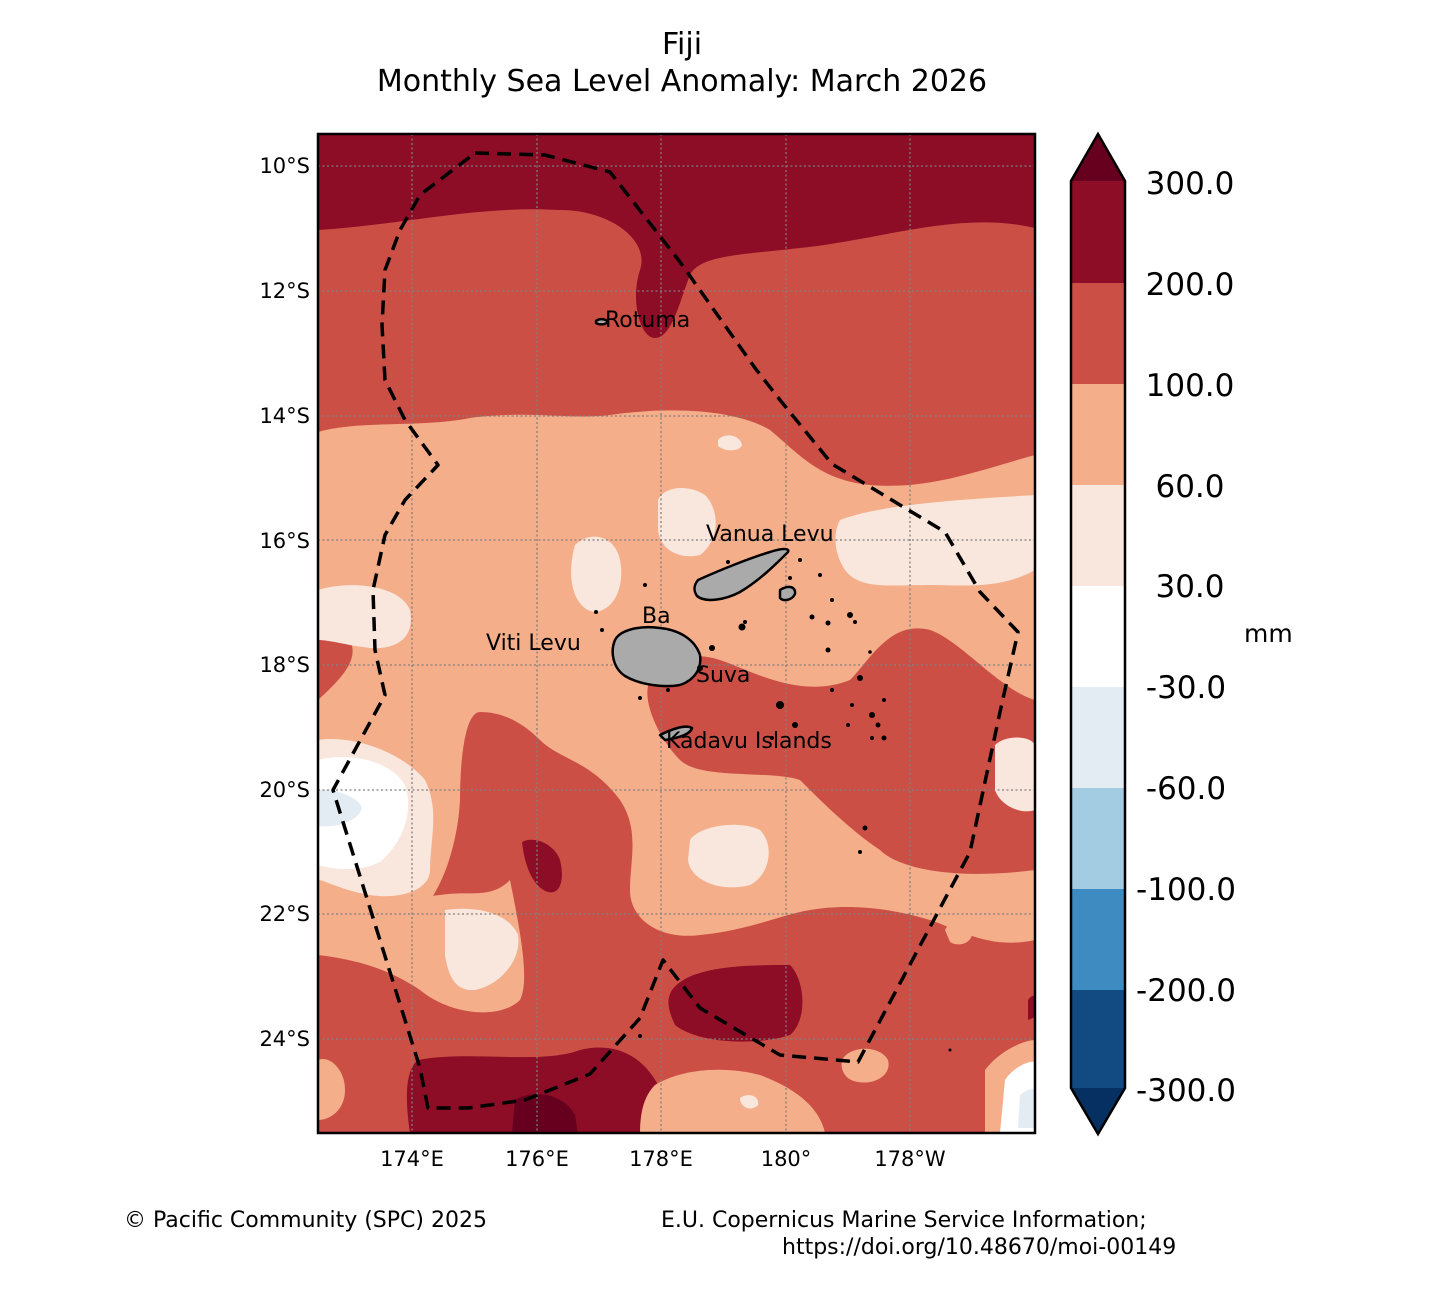  I want to click on band-30-60-i, so click(730, 443).